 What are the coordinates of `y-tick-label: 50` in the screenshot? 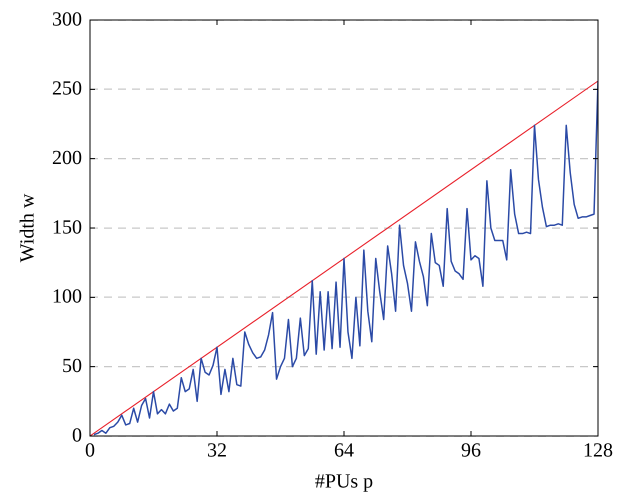 It's located at (72, 365).